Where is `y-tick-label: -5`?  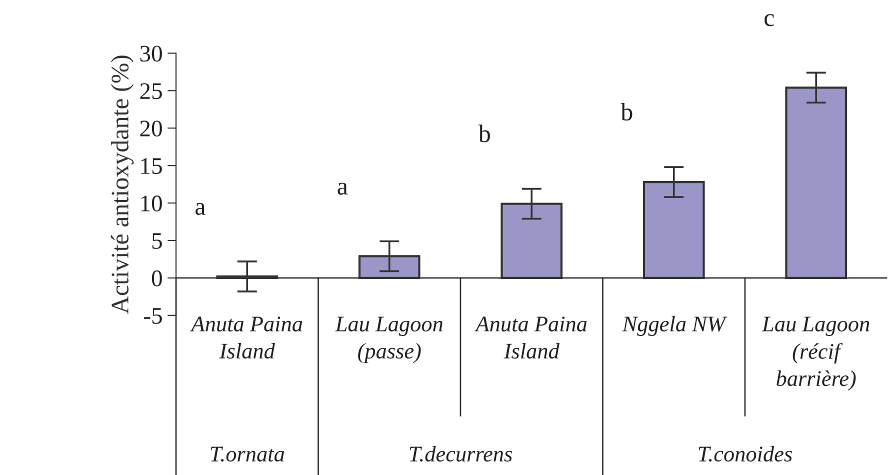 y-tick-label: -5 is located at coordinates (153, 316).